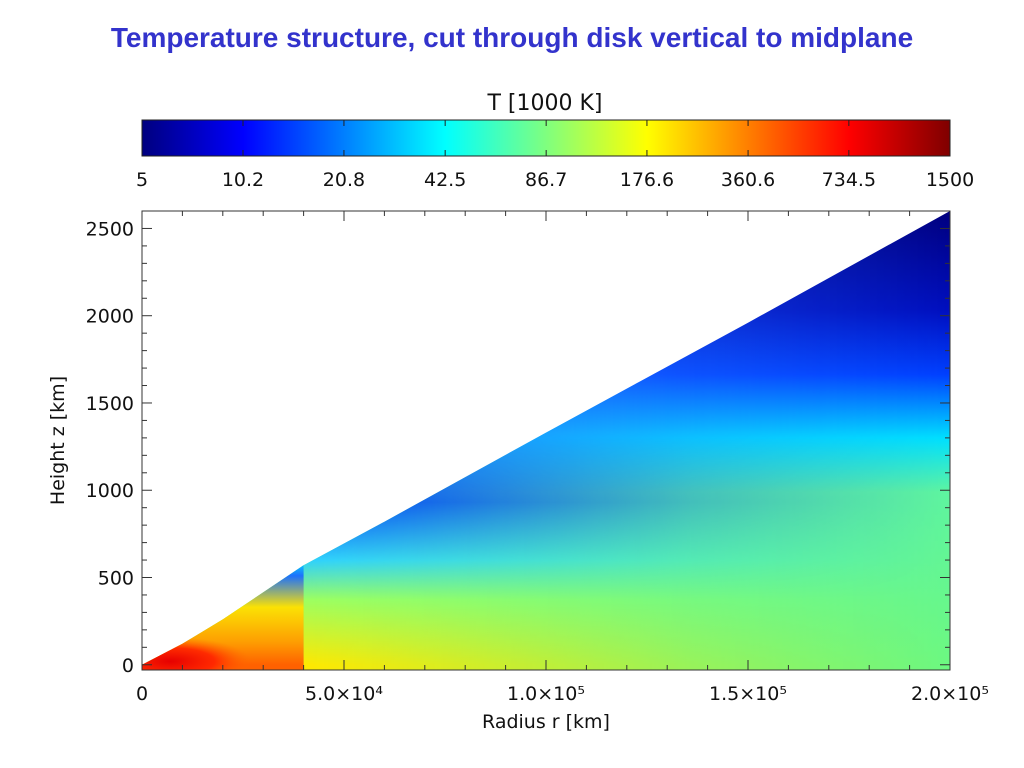 The height and width of the screenshot is (768, 1024). I want to click on colorbar-tick-label: 42.5, so click(445, 180).